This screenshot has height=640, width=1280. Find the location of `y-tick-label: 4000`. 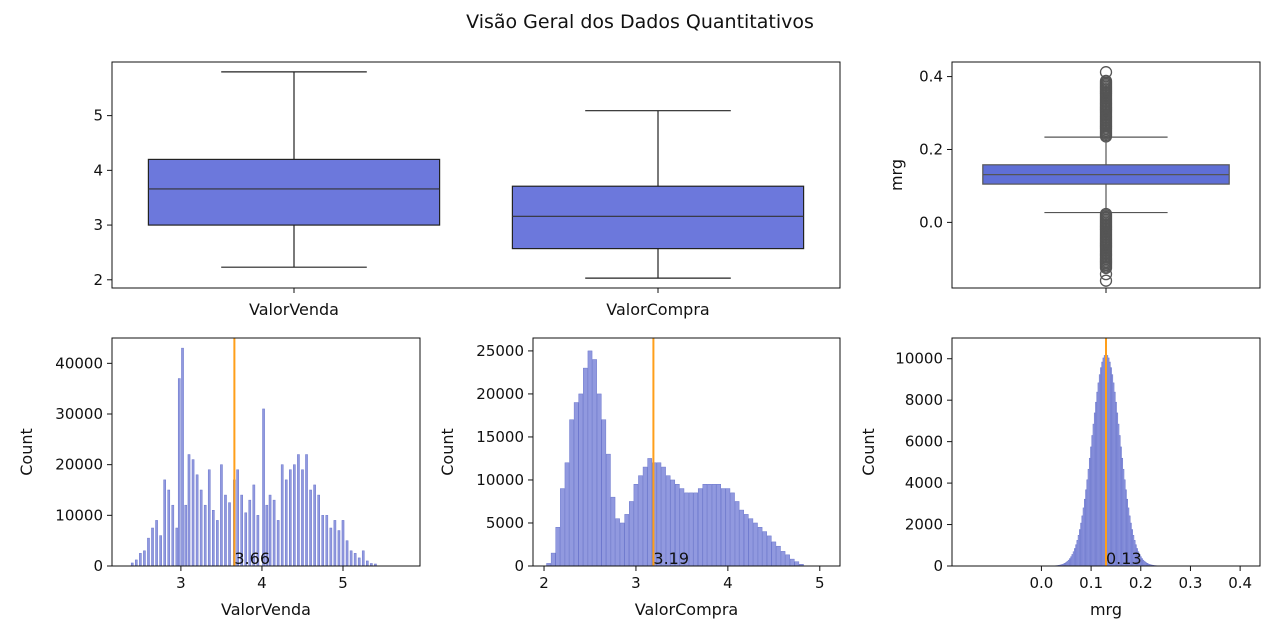

y-tick-label: 4000 is located at coordinates (924, 483).